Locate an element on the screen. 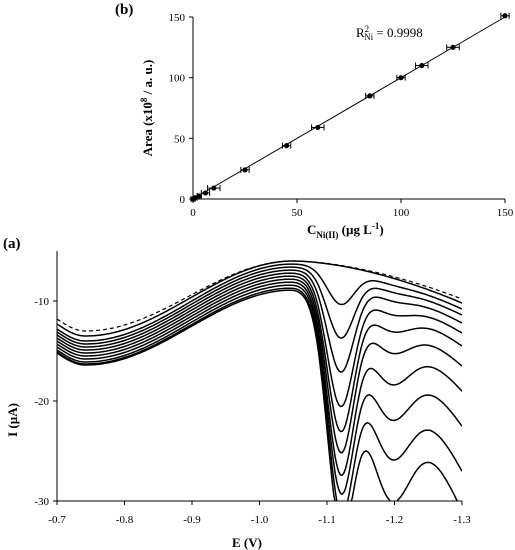 The image size is (515, 550). a-y-tick-label: -30 is located at coordinates (41, 502).